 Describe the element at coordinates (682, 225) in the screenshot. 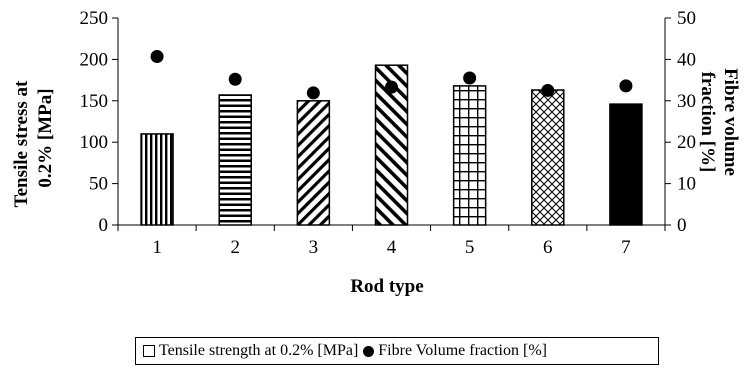

I see `right-tick-label: 0` at that location.